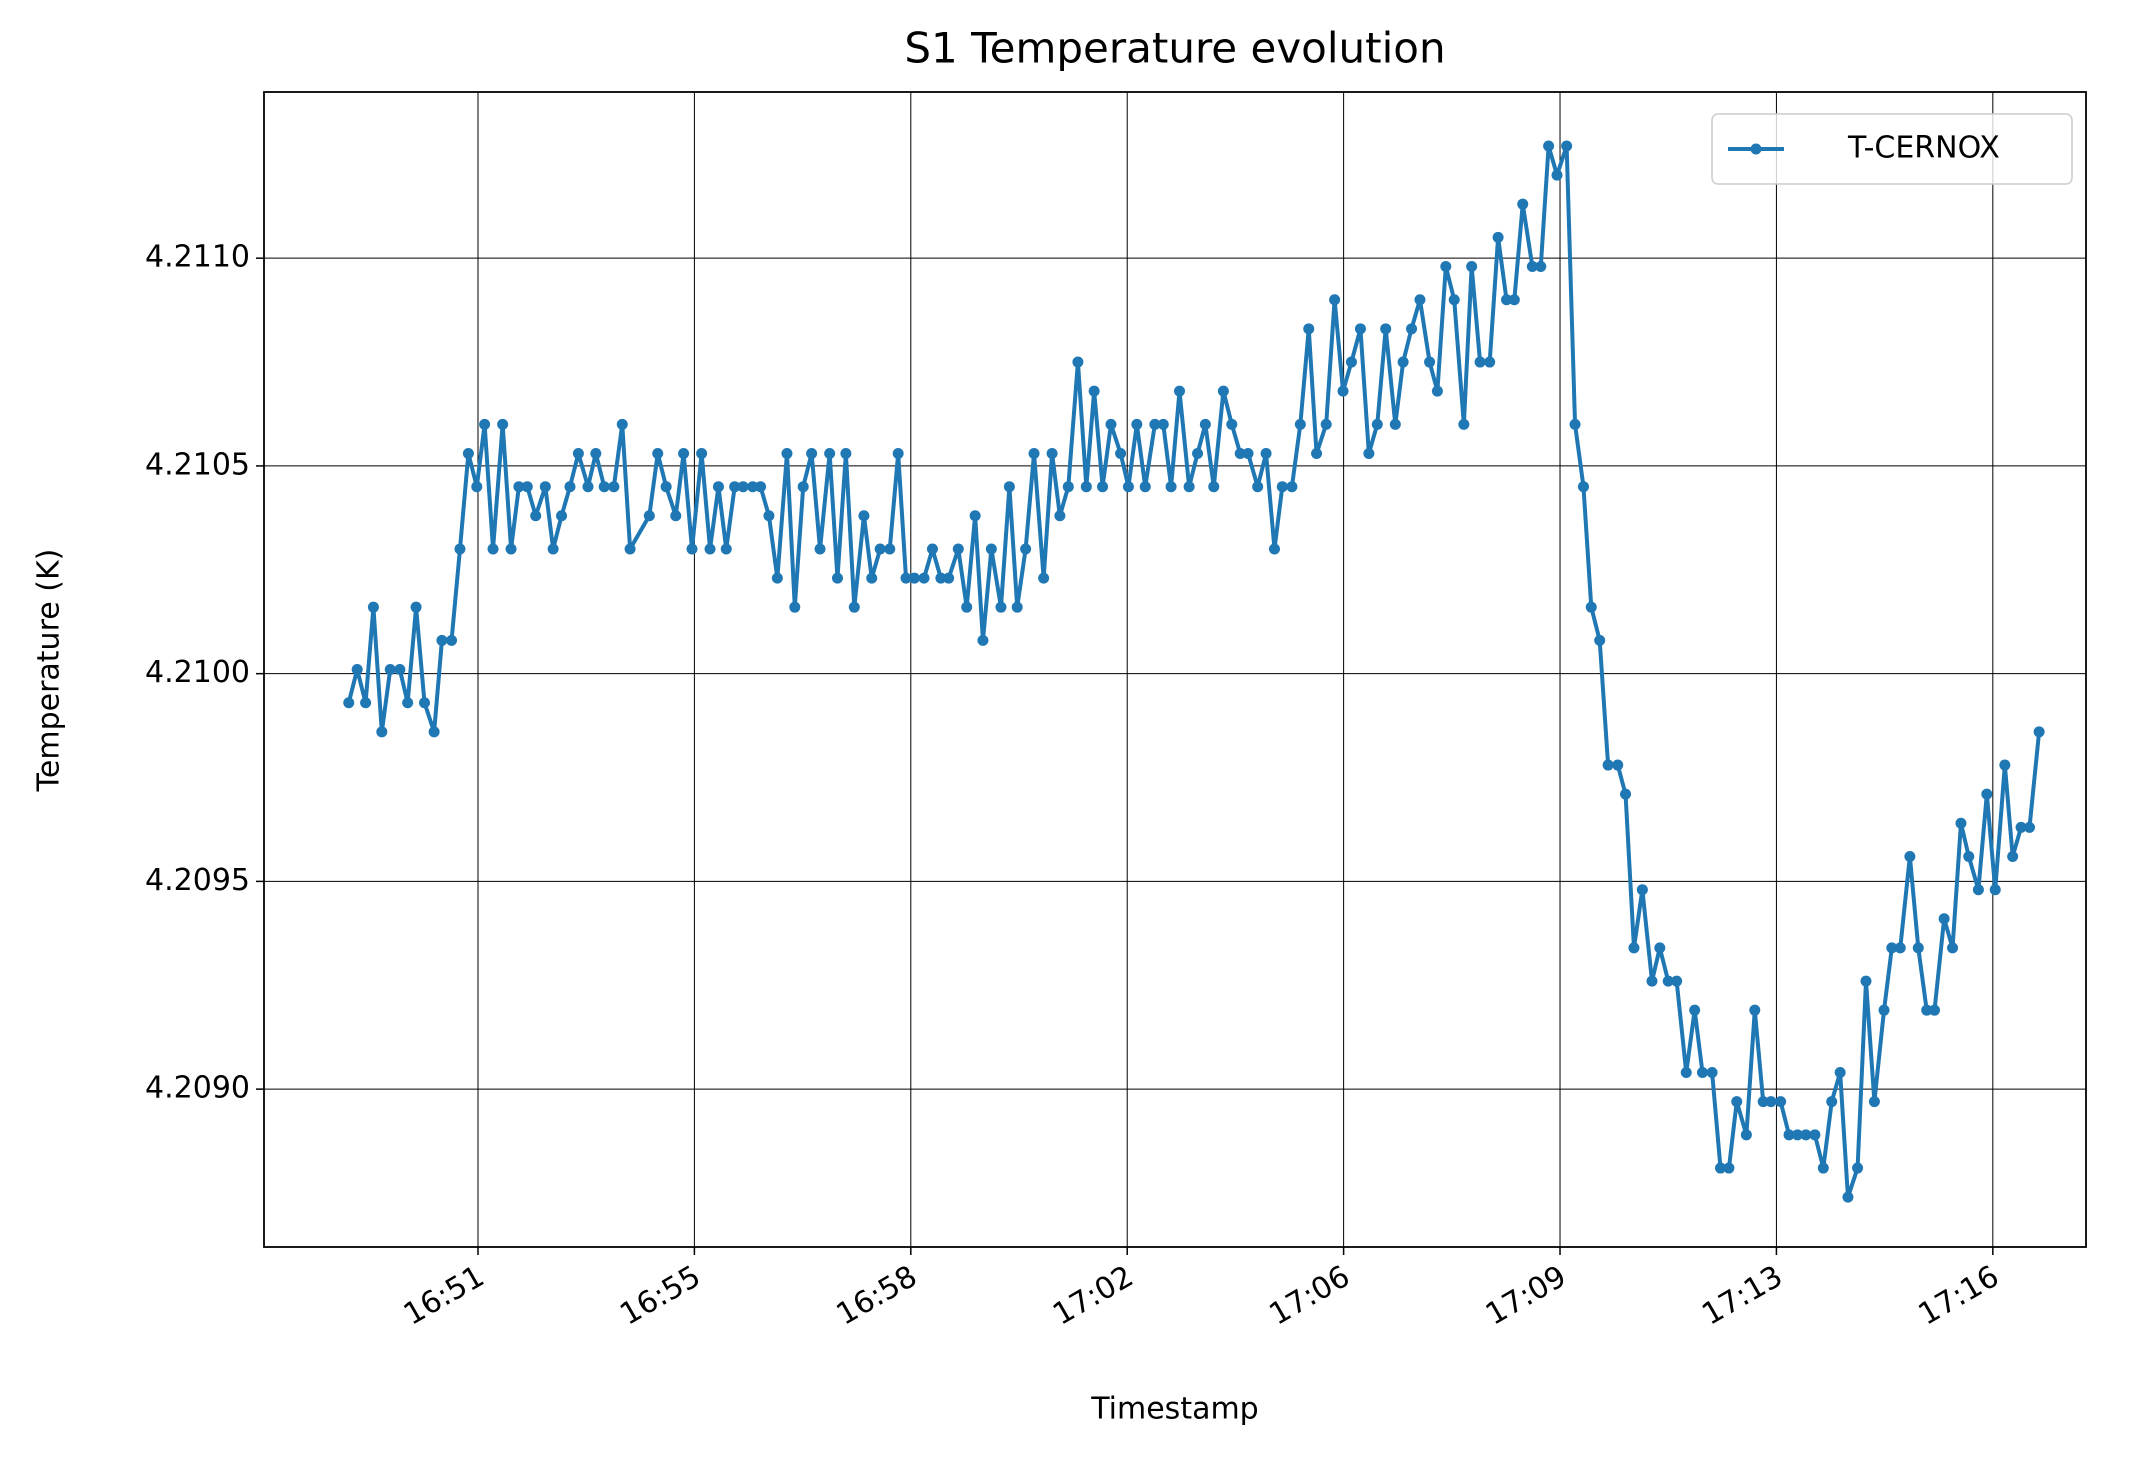 The height and width of the screenshot is (1462, 2153). I want to click on y-tick-label: 4.2090, so click(197, 1088).